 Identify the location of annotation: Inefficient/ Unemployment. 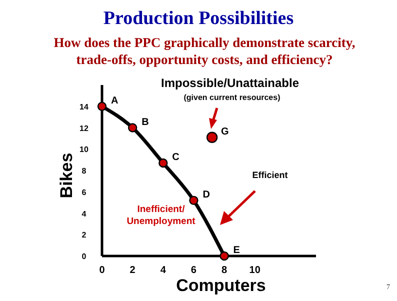
(161, 215).